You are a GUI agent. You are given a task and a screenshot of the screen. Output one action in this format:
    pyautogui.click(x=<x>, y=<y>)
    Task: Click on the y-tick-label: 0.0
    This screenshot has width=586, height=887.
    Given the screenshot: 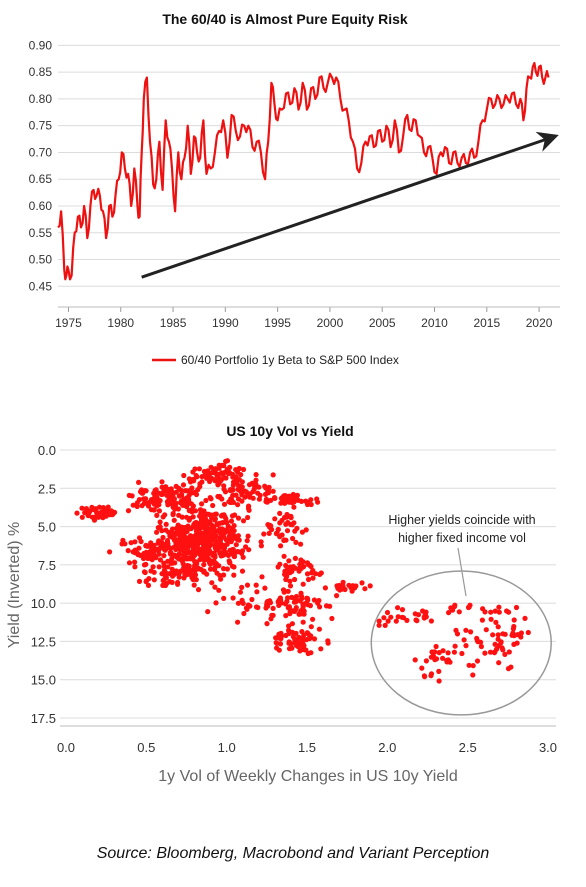 What is the action you would take?
    pyautogui.click(x=47, y=450)
    